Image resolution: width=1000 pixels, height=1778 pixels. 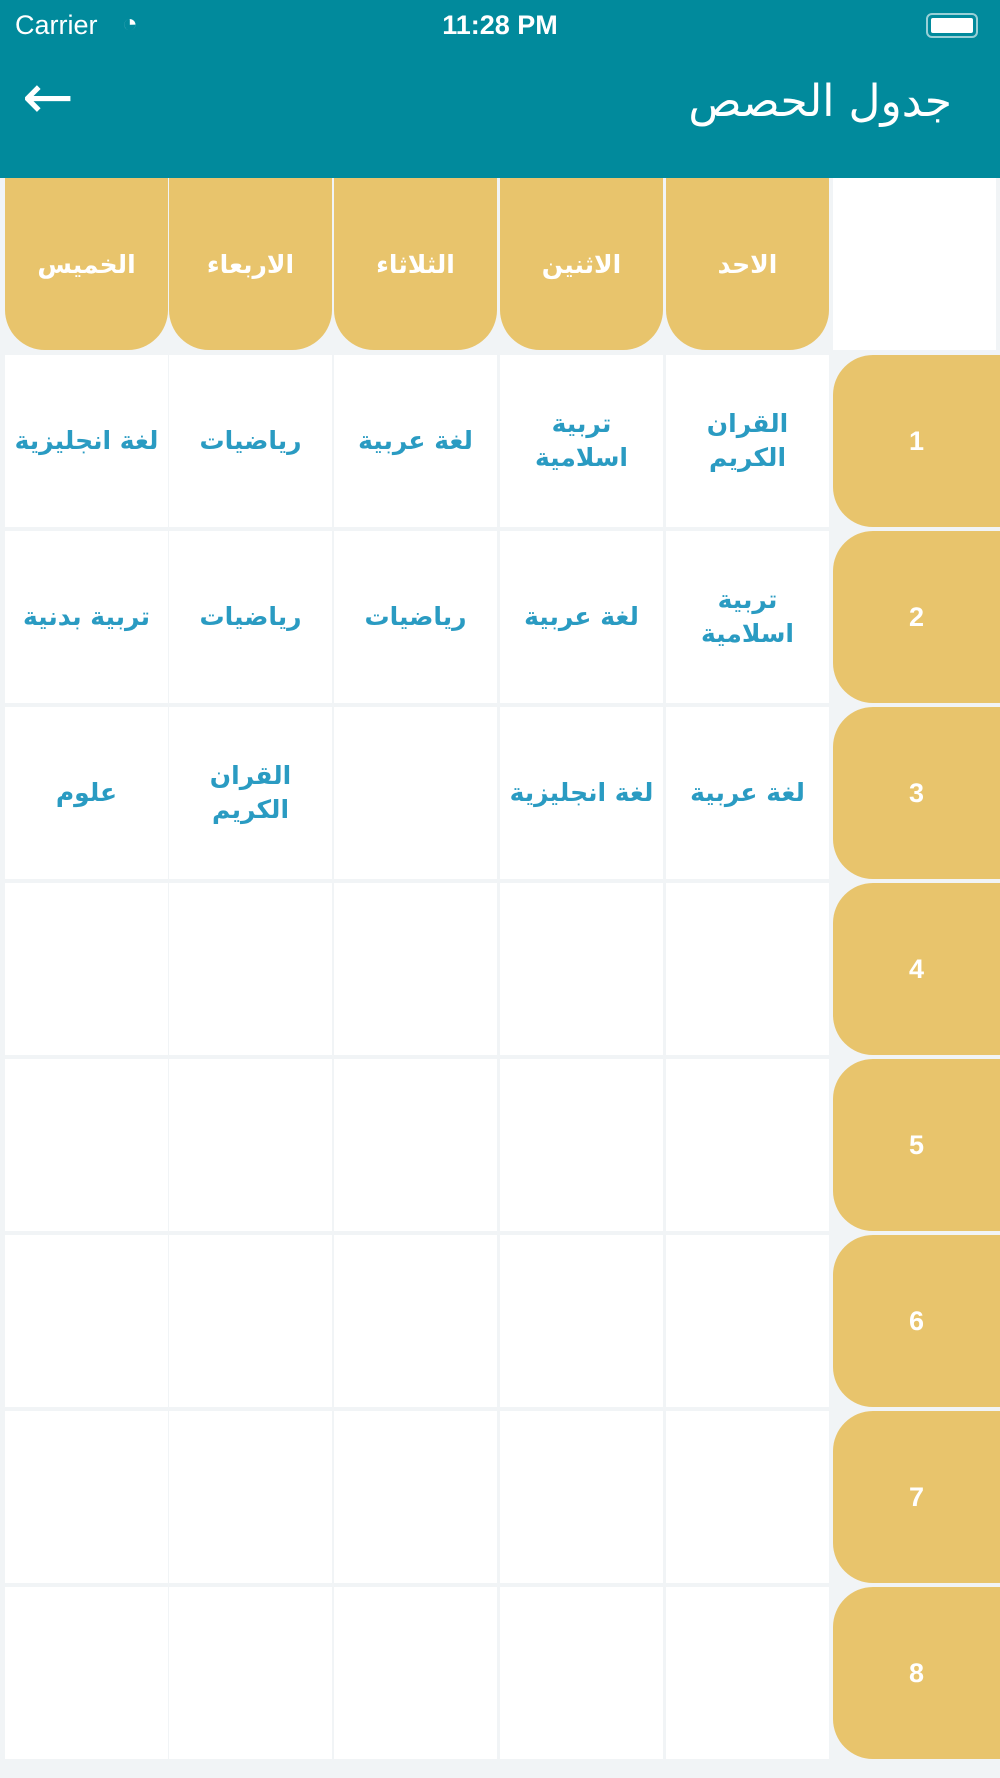 What do you see at coordinates (130, 23) in the screenshot?
I see `wifi-icon: ◔` at bounding box center [130, 23].